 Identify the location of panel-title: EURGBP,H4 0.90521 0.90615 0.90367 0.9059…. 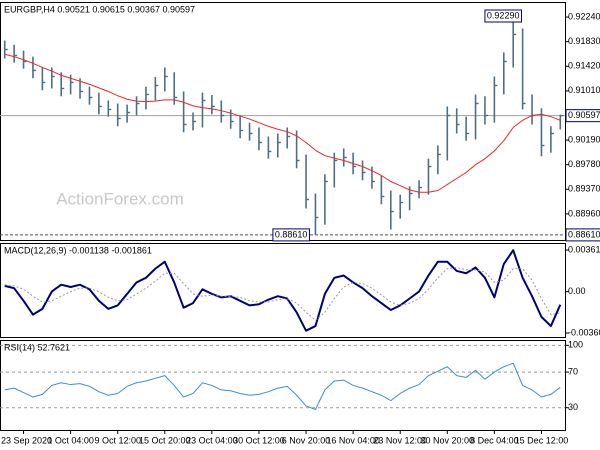
(99, 9).